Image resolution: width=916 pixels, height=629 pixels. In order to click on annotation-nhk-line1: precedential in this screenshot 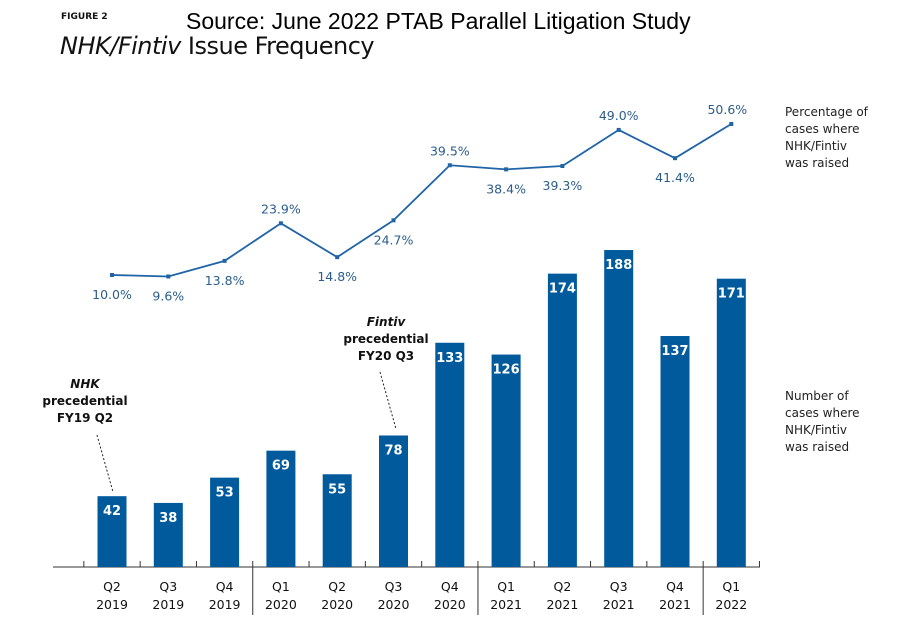, I will do `click(85, 401)`.